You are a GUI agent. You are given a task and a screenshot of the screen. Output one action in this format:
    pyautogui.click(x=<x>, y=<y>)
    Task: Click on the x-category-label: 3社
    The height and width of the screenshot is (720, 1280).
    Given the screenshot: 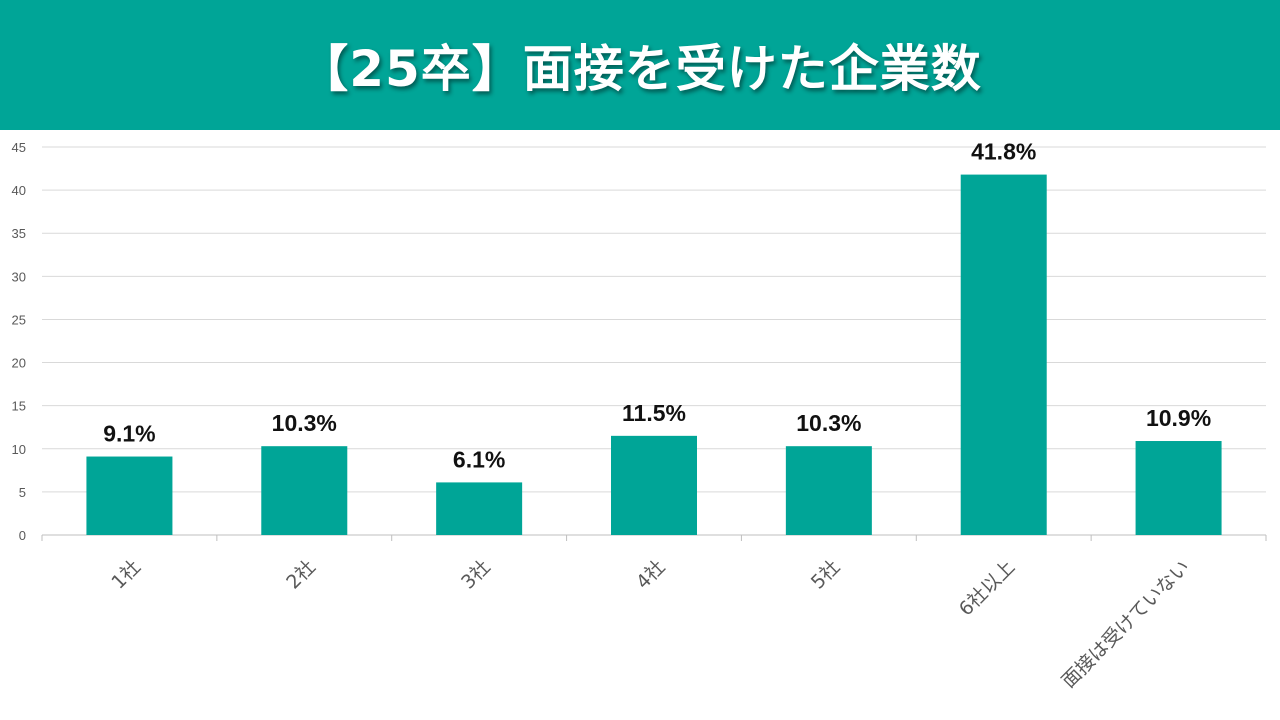 What is the action you would take?
    pyautogui.click(x=476, y=575)
    